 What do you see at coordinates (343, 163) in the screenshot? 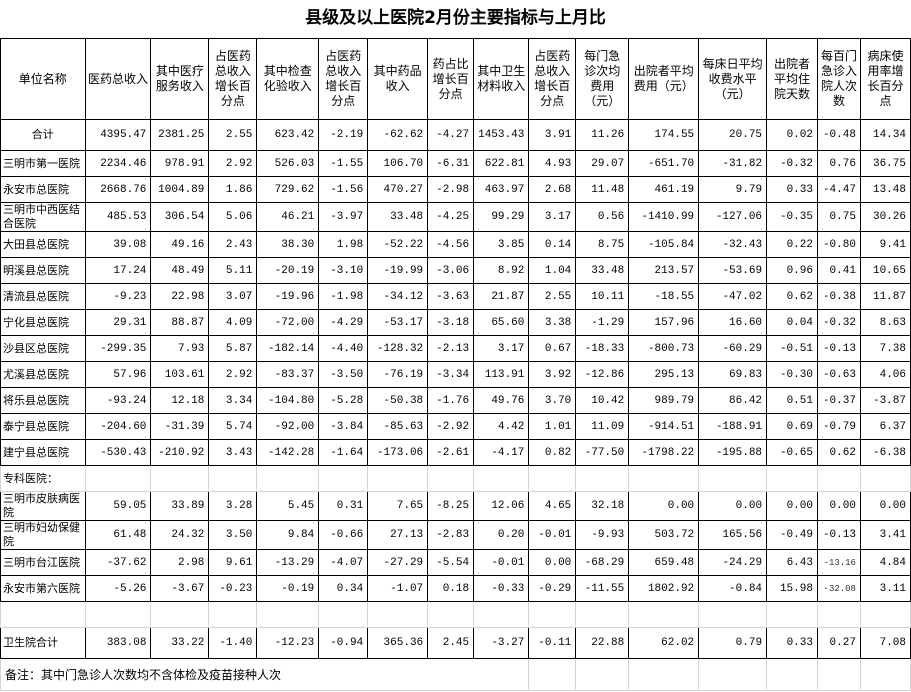
I see `value-cell: -1.55` at bounding box center [343, 163].